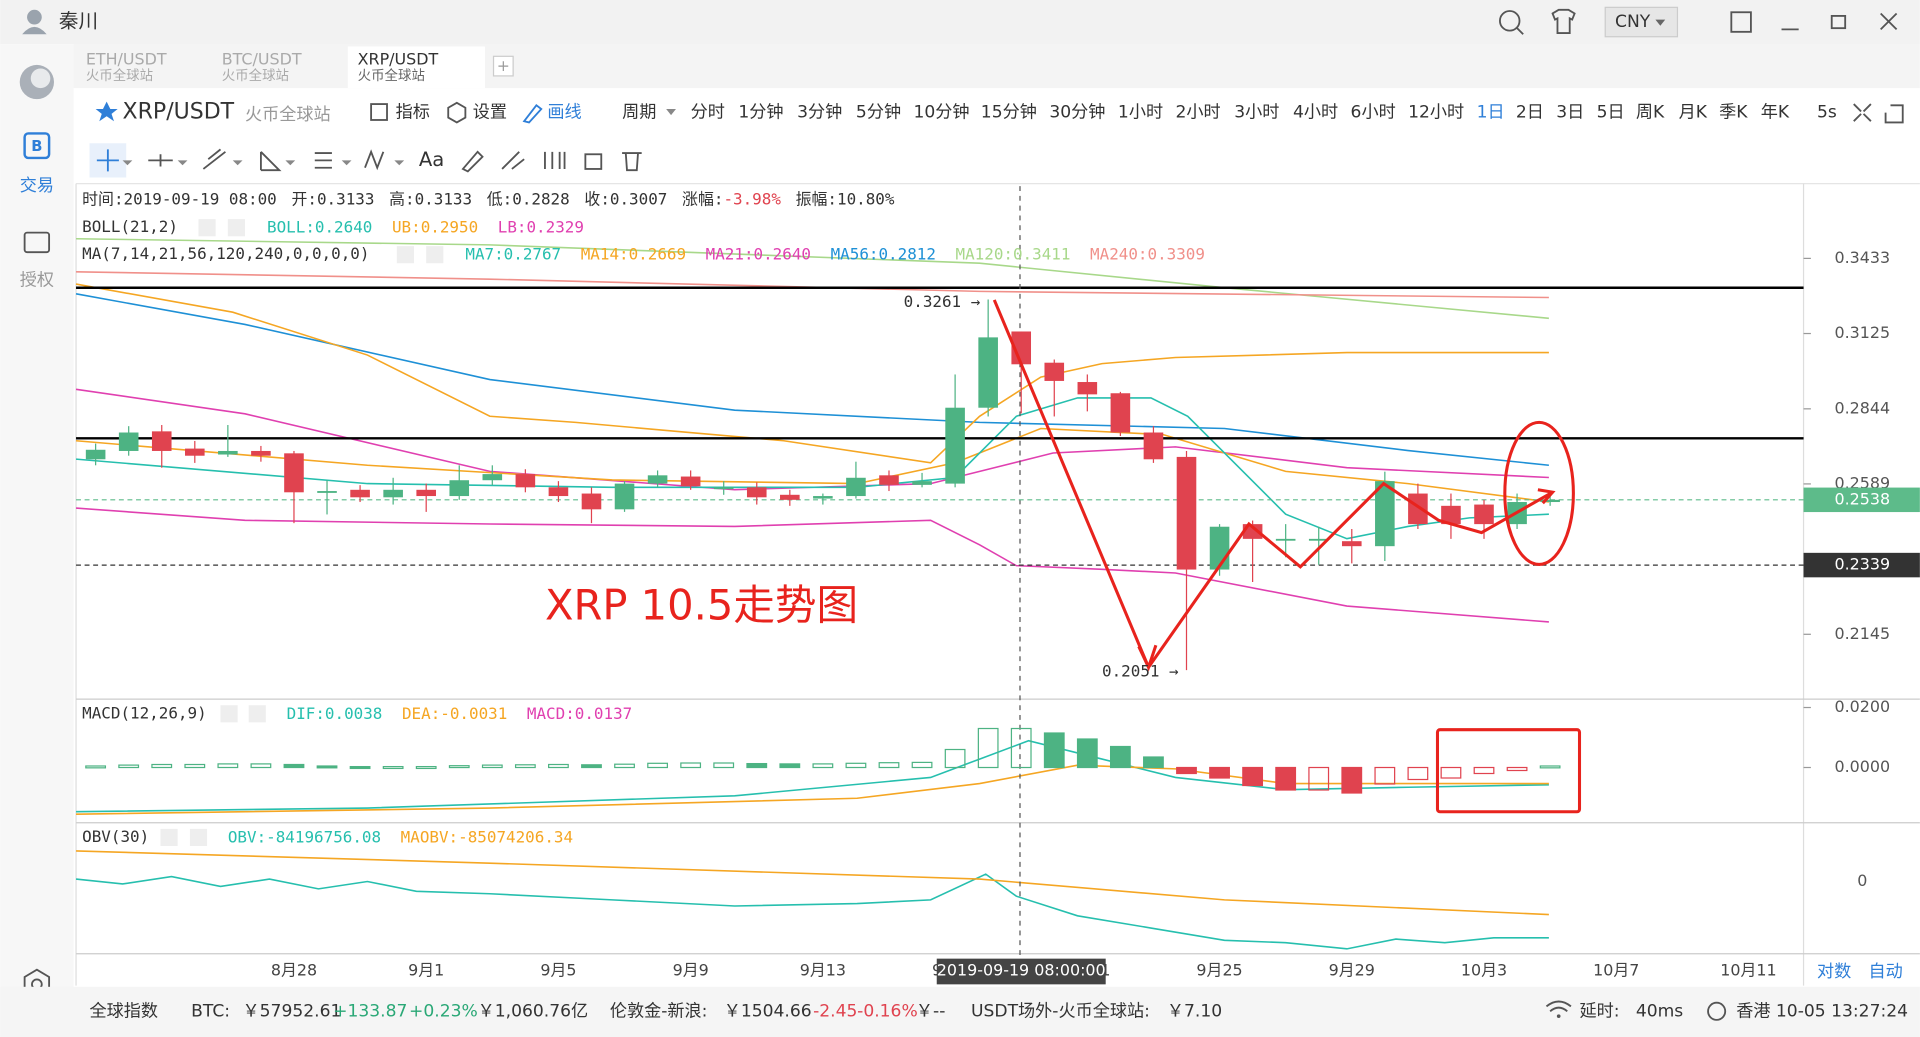 The image size is (1920, 1037). I want to click on boll-close, so click(236, 228).